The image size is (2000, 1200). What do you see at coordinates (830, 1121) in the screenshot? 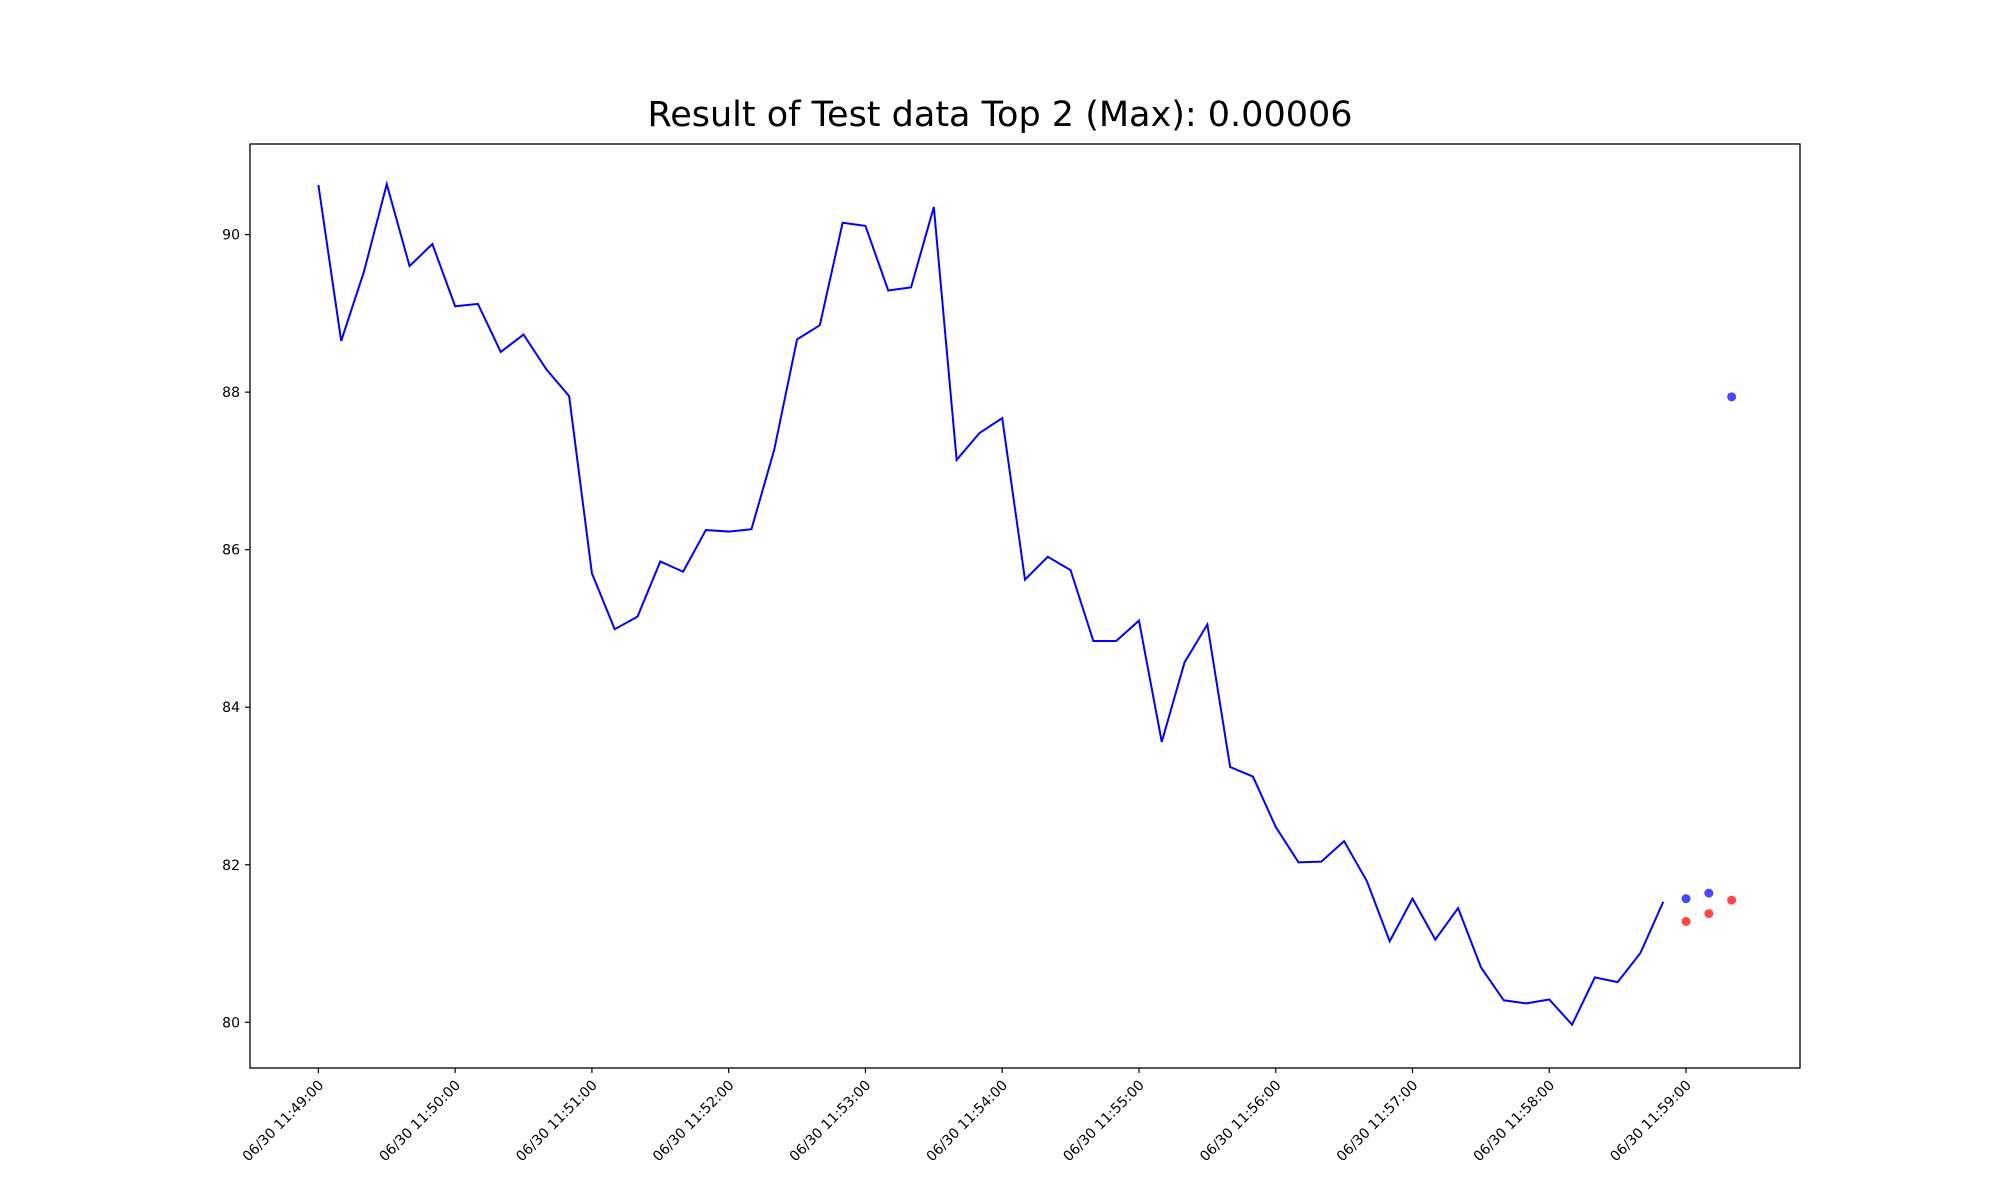
I see `x-tick-label: 06/30 11:53:00` at bounding box center [830, 1121].